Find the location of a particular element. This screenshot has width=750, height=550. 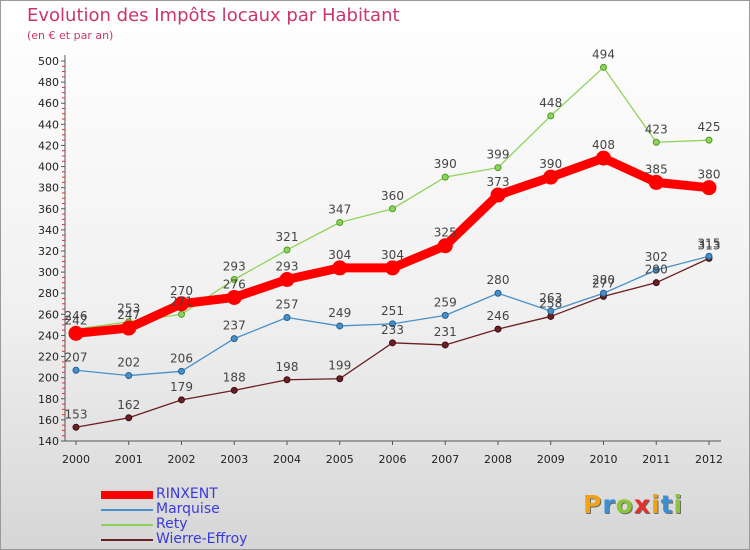

data-label-wierre-effroy: 258 is located at coordinates (550, 303).